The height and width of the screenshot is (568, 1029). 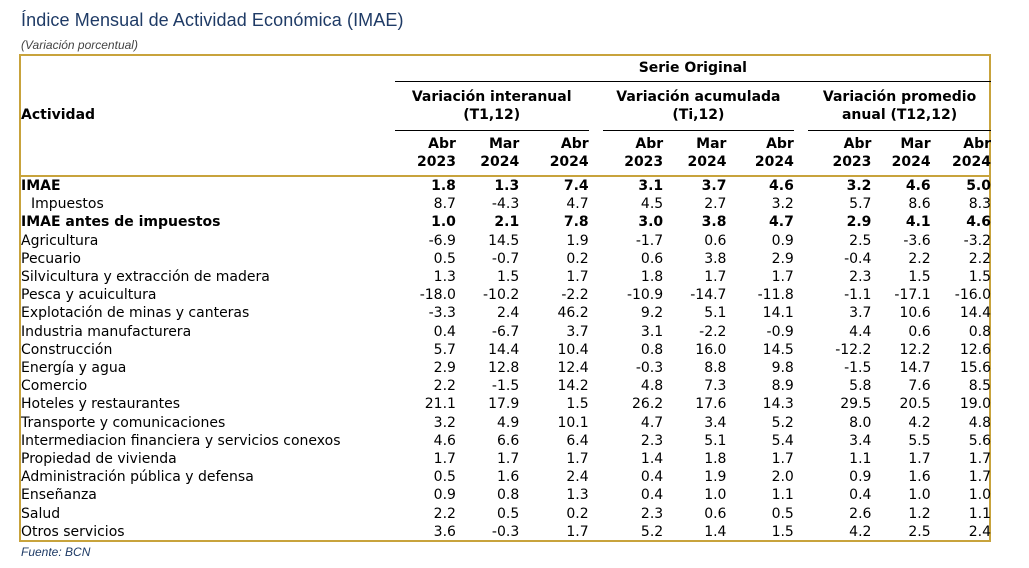 What do you see at coordinates (782, 477) in the screenshot?
I see `value-cell: 2.0` at bounding box center [782, 477].